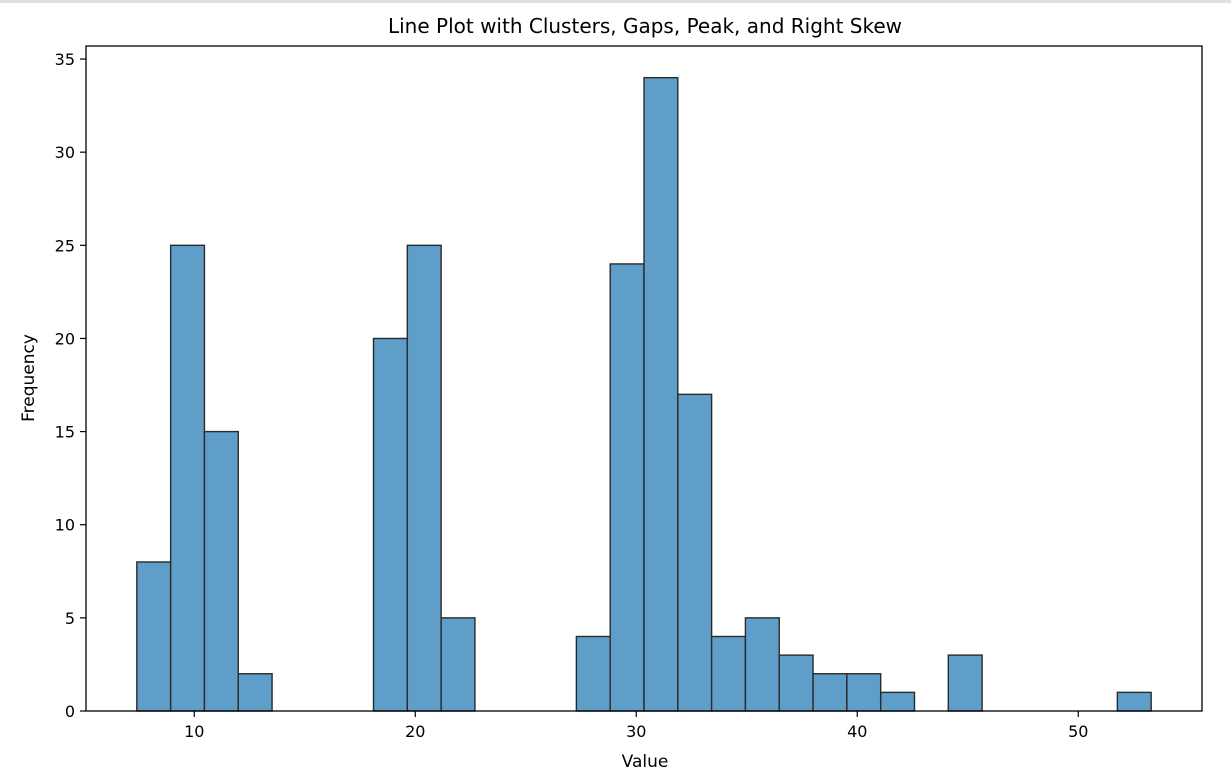 The width and height of the screenshot is (1231, 781). Describe the element at coordinates (65, 245) in the screenshot. I see `y-tick-label: 25` at that location.